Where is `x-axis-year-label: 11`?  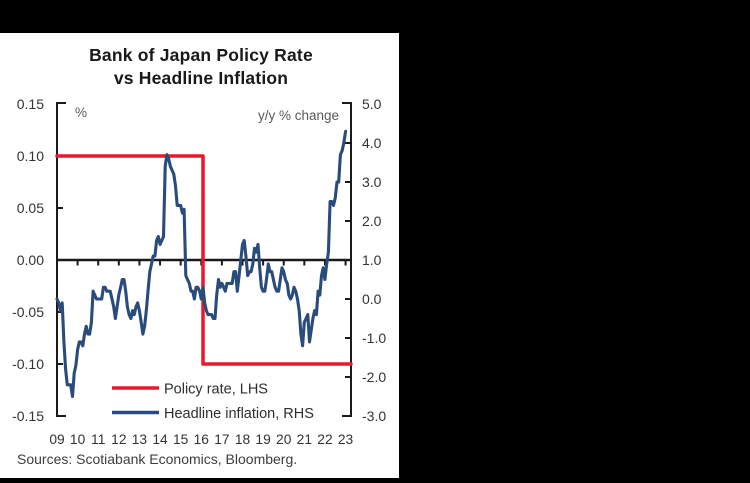 x-axis-year-label: 11 is located at coordinates (98, 439).